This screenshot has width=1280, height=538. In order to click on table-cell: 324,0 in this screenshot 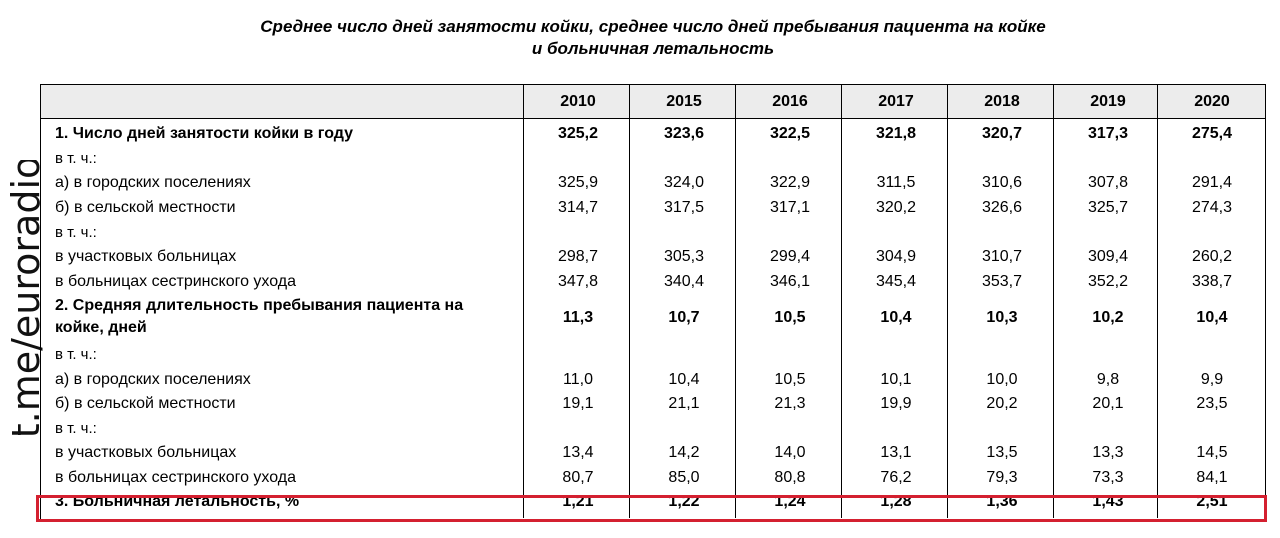, I will do `click(684, 182)`.